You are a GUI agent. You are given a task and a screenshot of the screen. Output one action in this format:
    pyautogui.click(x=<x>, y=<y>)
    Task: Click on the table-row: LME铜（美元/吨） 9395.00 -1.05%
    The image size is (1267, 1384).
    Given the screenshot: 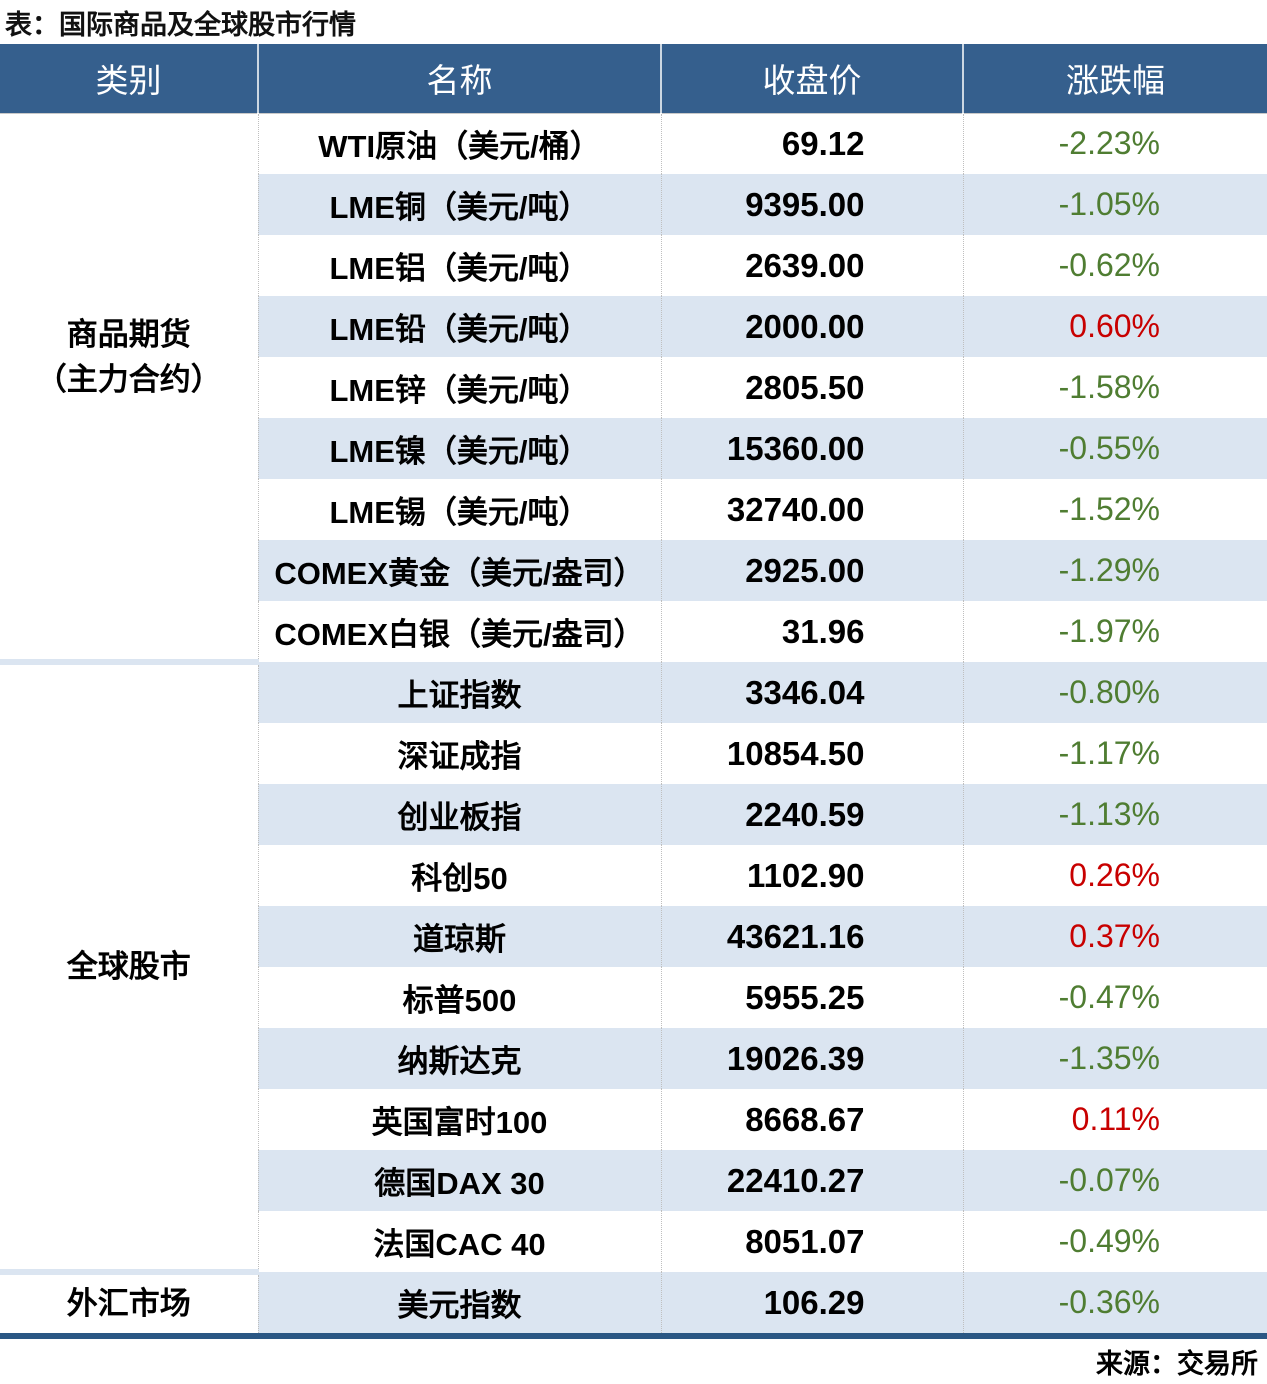 What is the action you would take?
    pyautogui.click(x=633, y=204)
    